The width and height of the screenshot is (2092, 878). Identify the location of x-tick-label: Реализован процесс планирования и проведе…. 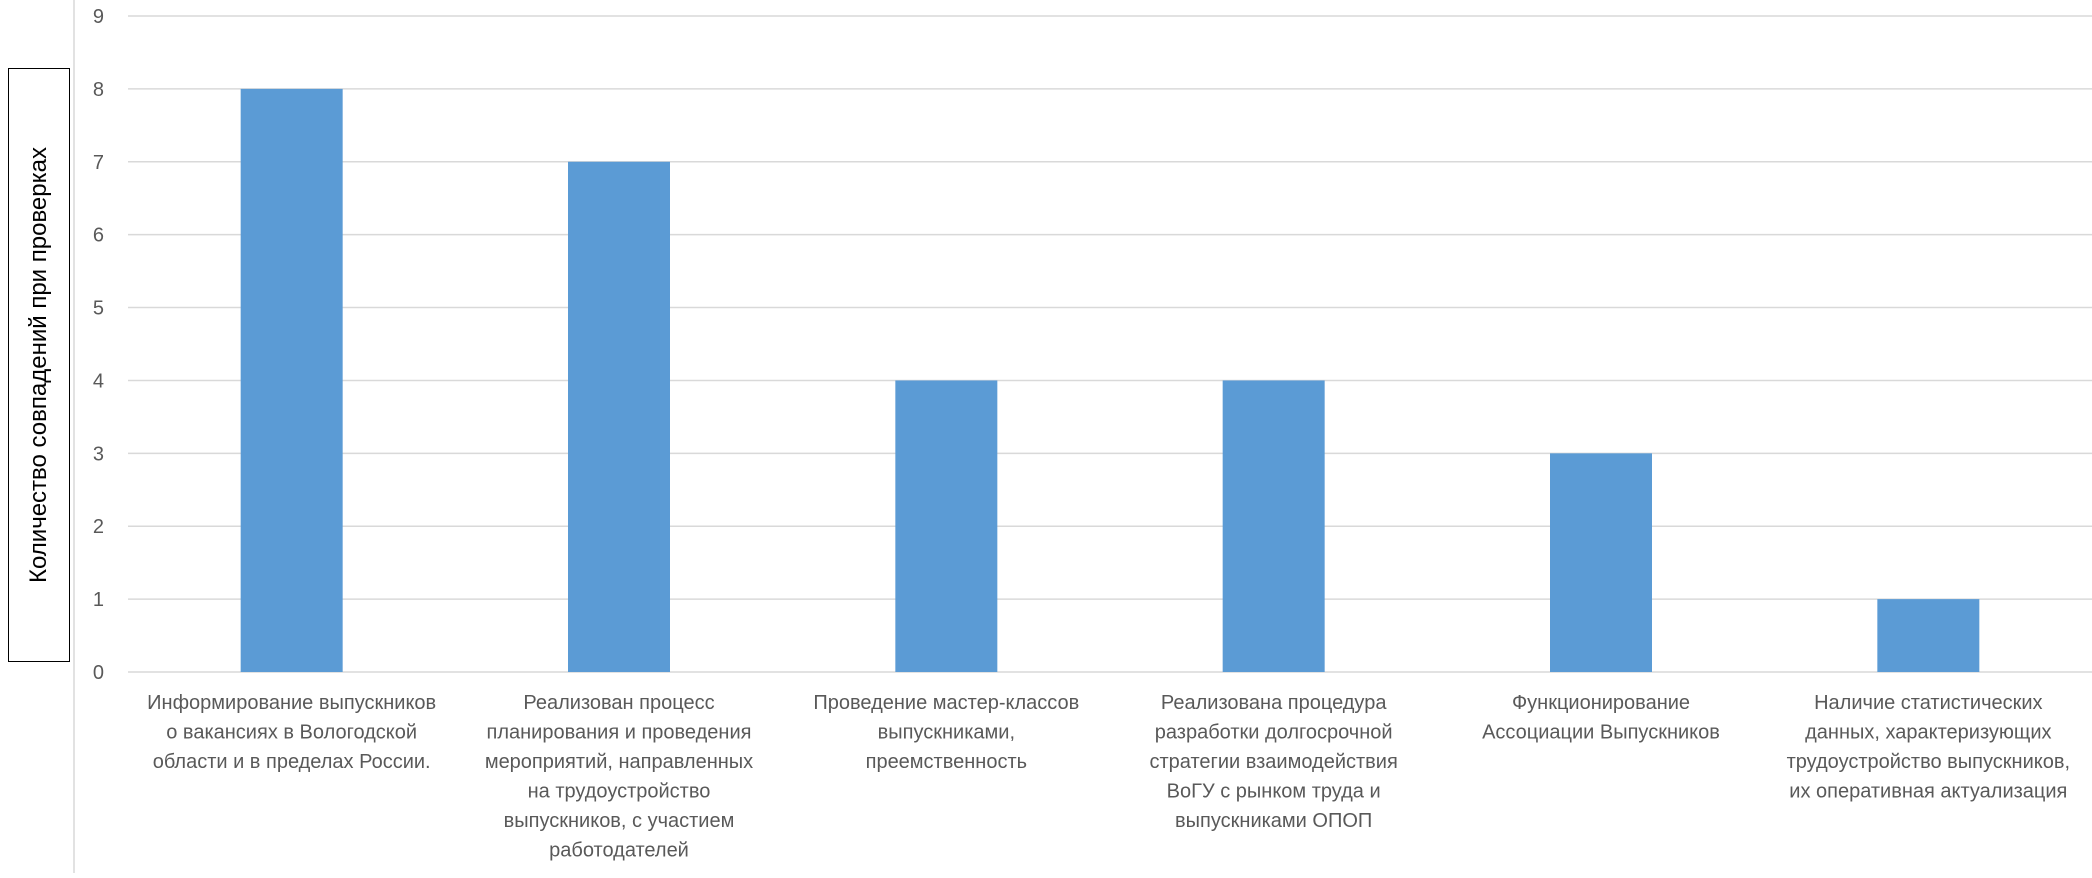
(619, 777).